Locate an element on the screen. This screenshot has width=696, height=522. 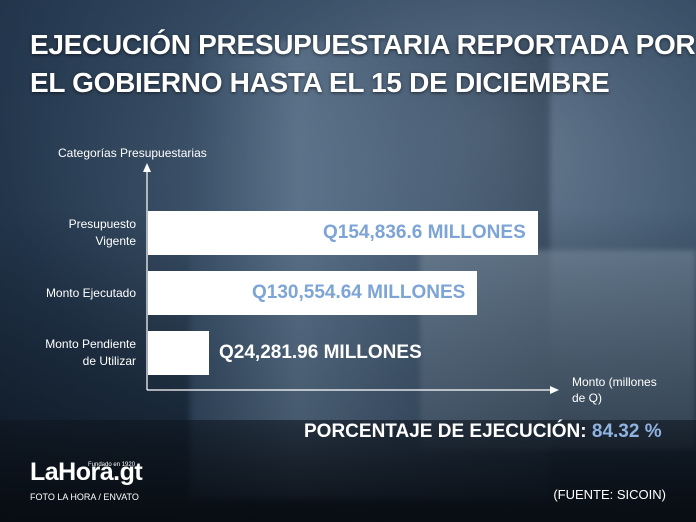
data-label: Q24,281.96 MILLONES is located at coordinates (320, 352).